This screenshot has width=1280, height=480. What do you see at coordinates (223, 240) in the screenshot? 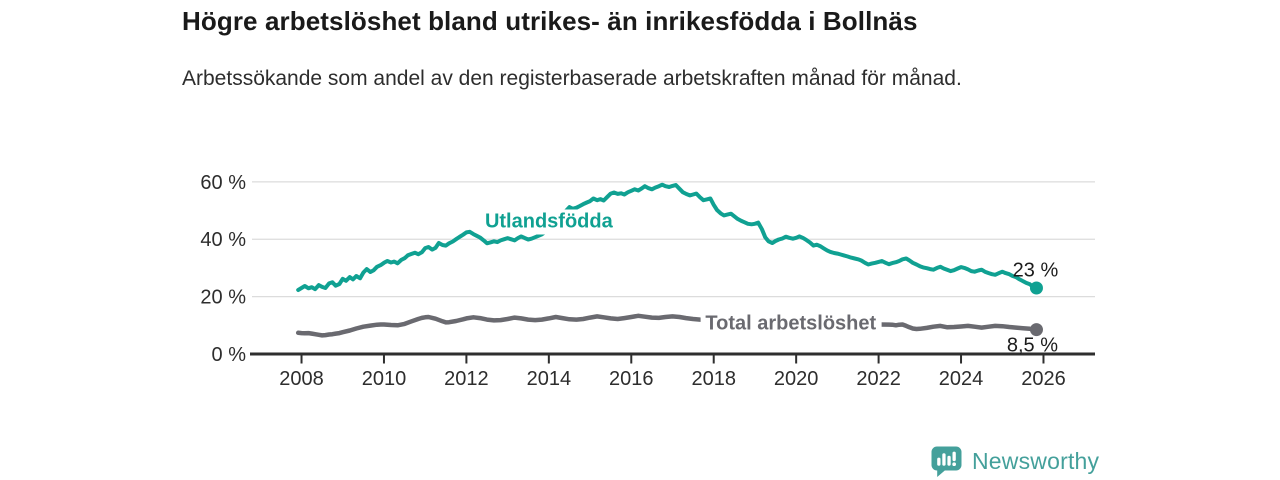
I see `y-axis-tick-label: 40 %` at bounding box center [223, 240].